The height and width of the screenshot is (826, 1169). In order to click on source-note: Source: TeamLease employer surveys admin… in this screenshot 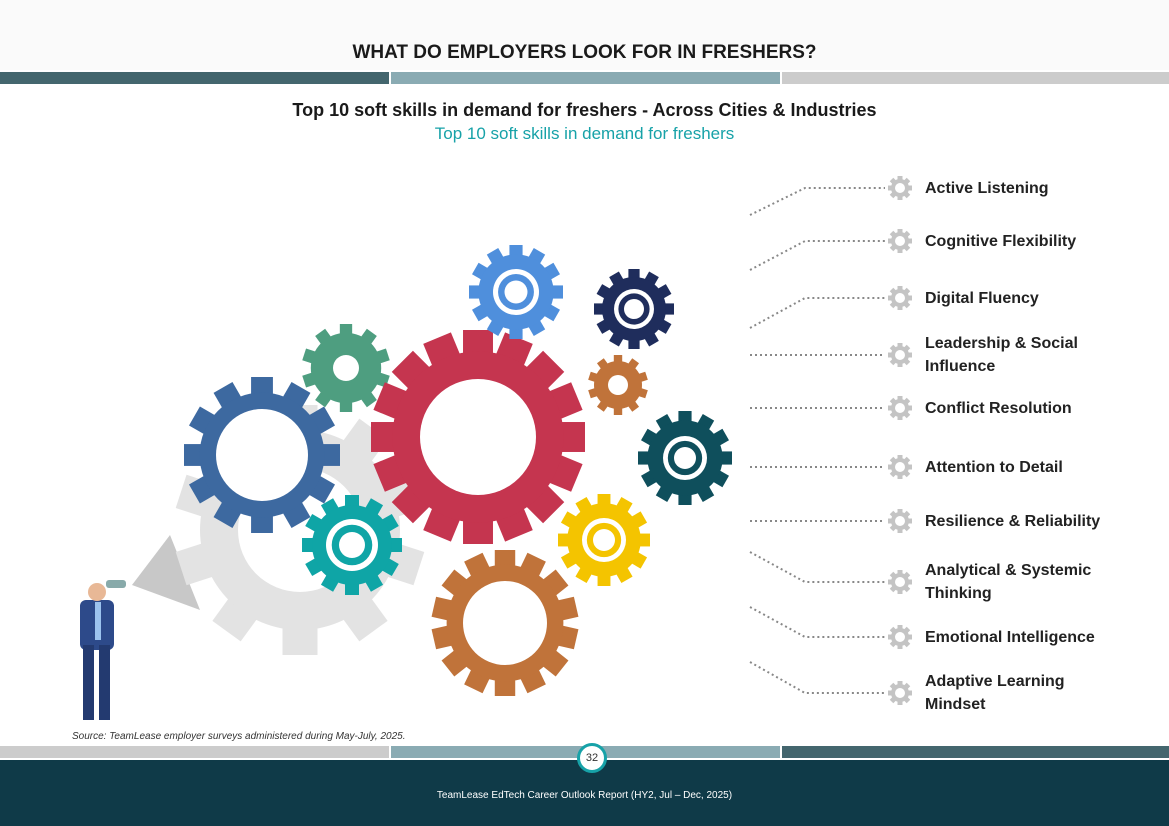, I will do `click(239, 736)`.